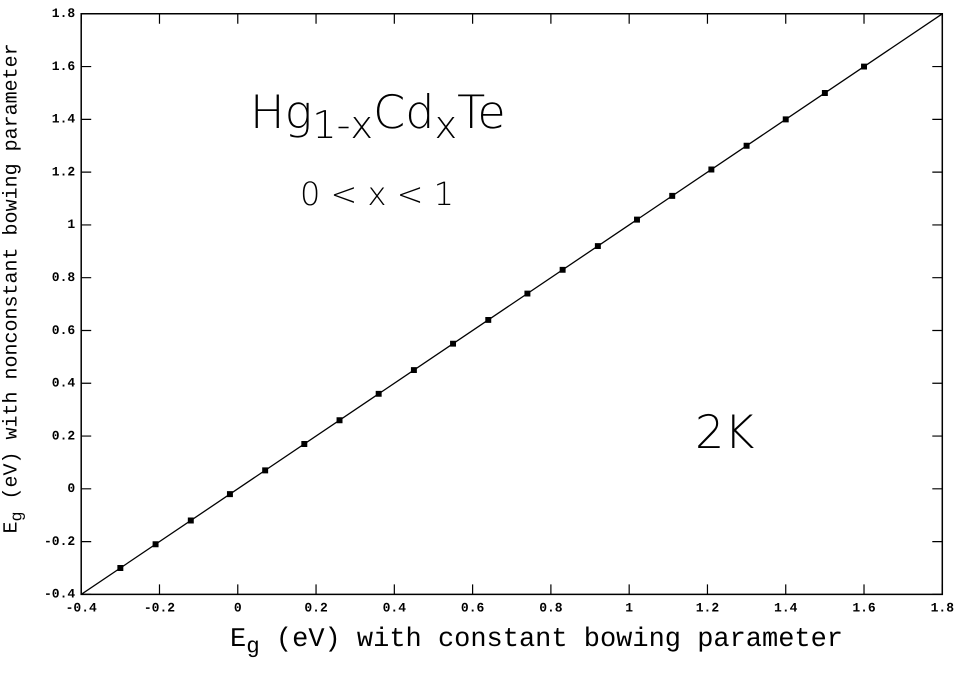 The width and height of the screenshot is (960, 682). Describe the element at coordinates (64, 277) in the screenshot. I see `y-tick-label: 0.8` at that location.